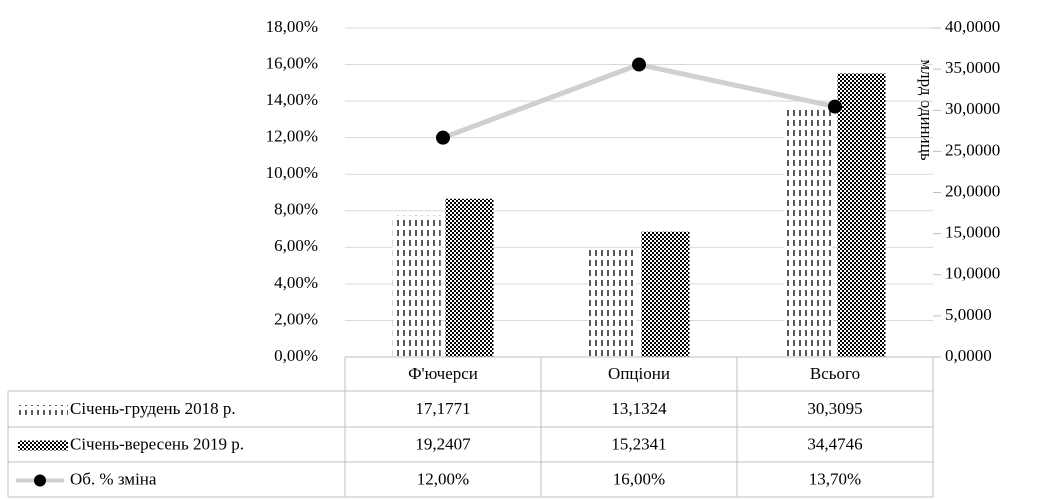 The image size is (1041, 499). Describe the element at coordinates (972, 149) in the screenshot. I see `y2-tick-label: 25,0000` at that location.